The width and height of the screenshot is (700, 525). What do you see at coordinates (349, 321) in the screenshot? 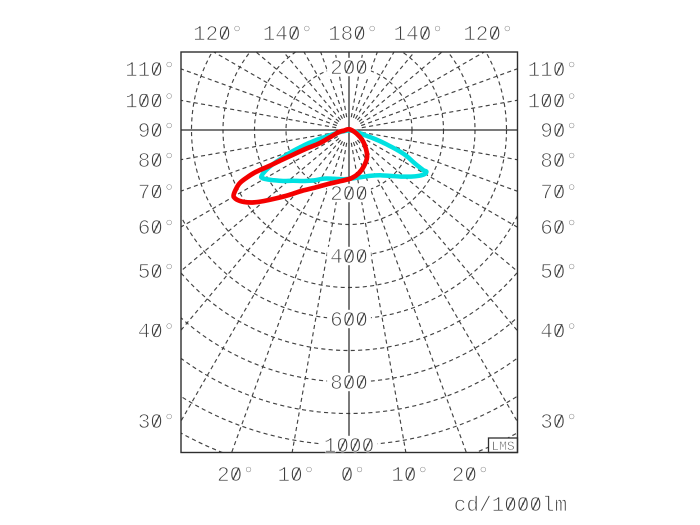
I see `svg-text: 600` at bounding box center [349, 321].